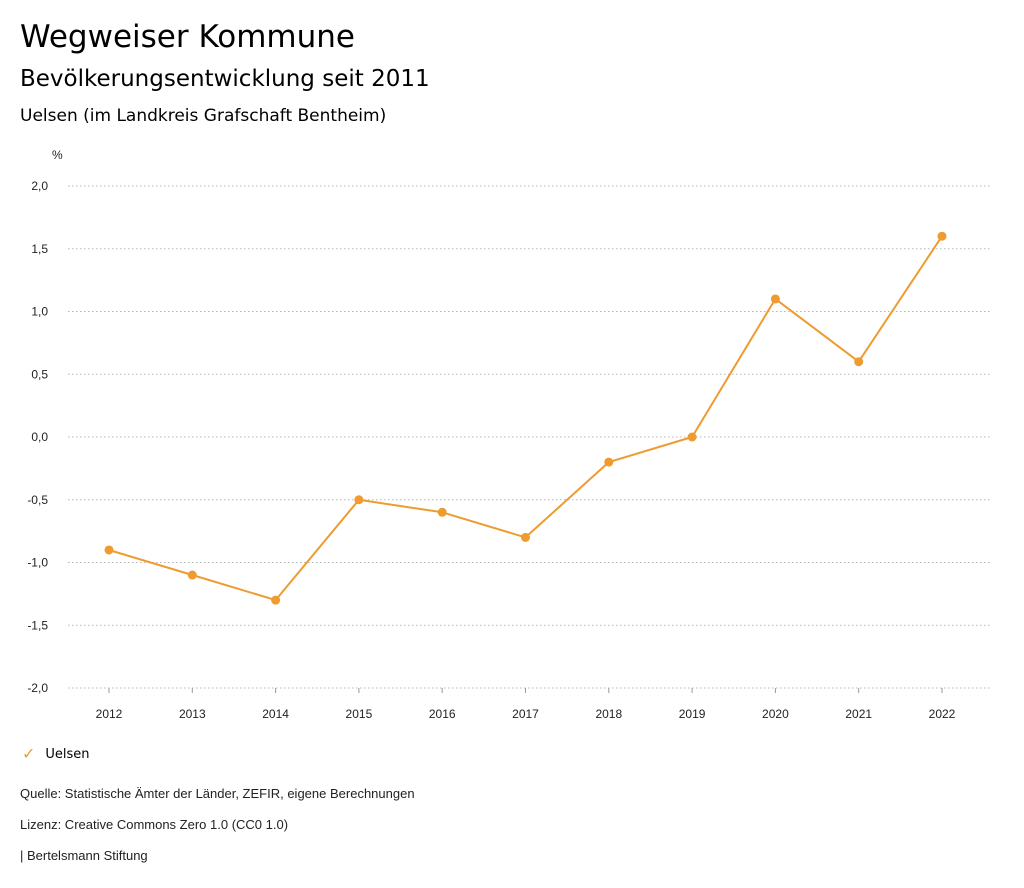  I want to click on y-tick-labels: 2,0 1,5 1,0 0,5 0,0 -0,5 -1,0 -1,5 -2,0, so click(37, 437).